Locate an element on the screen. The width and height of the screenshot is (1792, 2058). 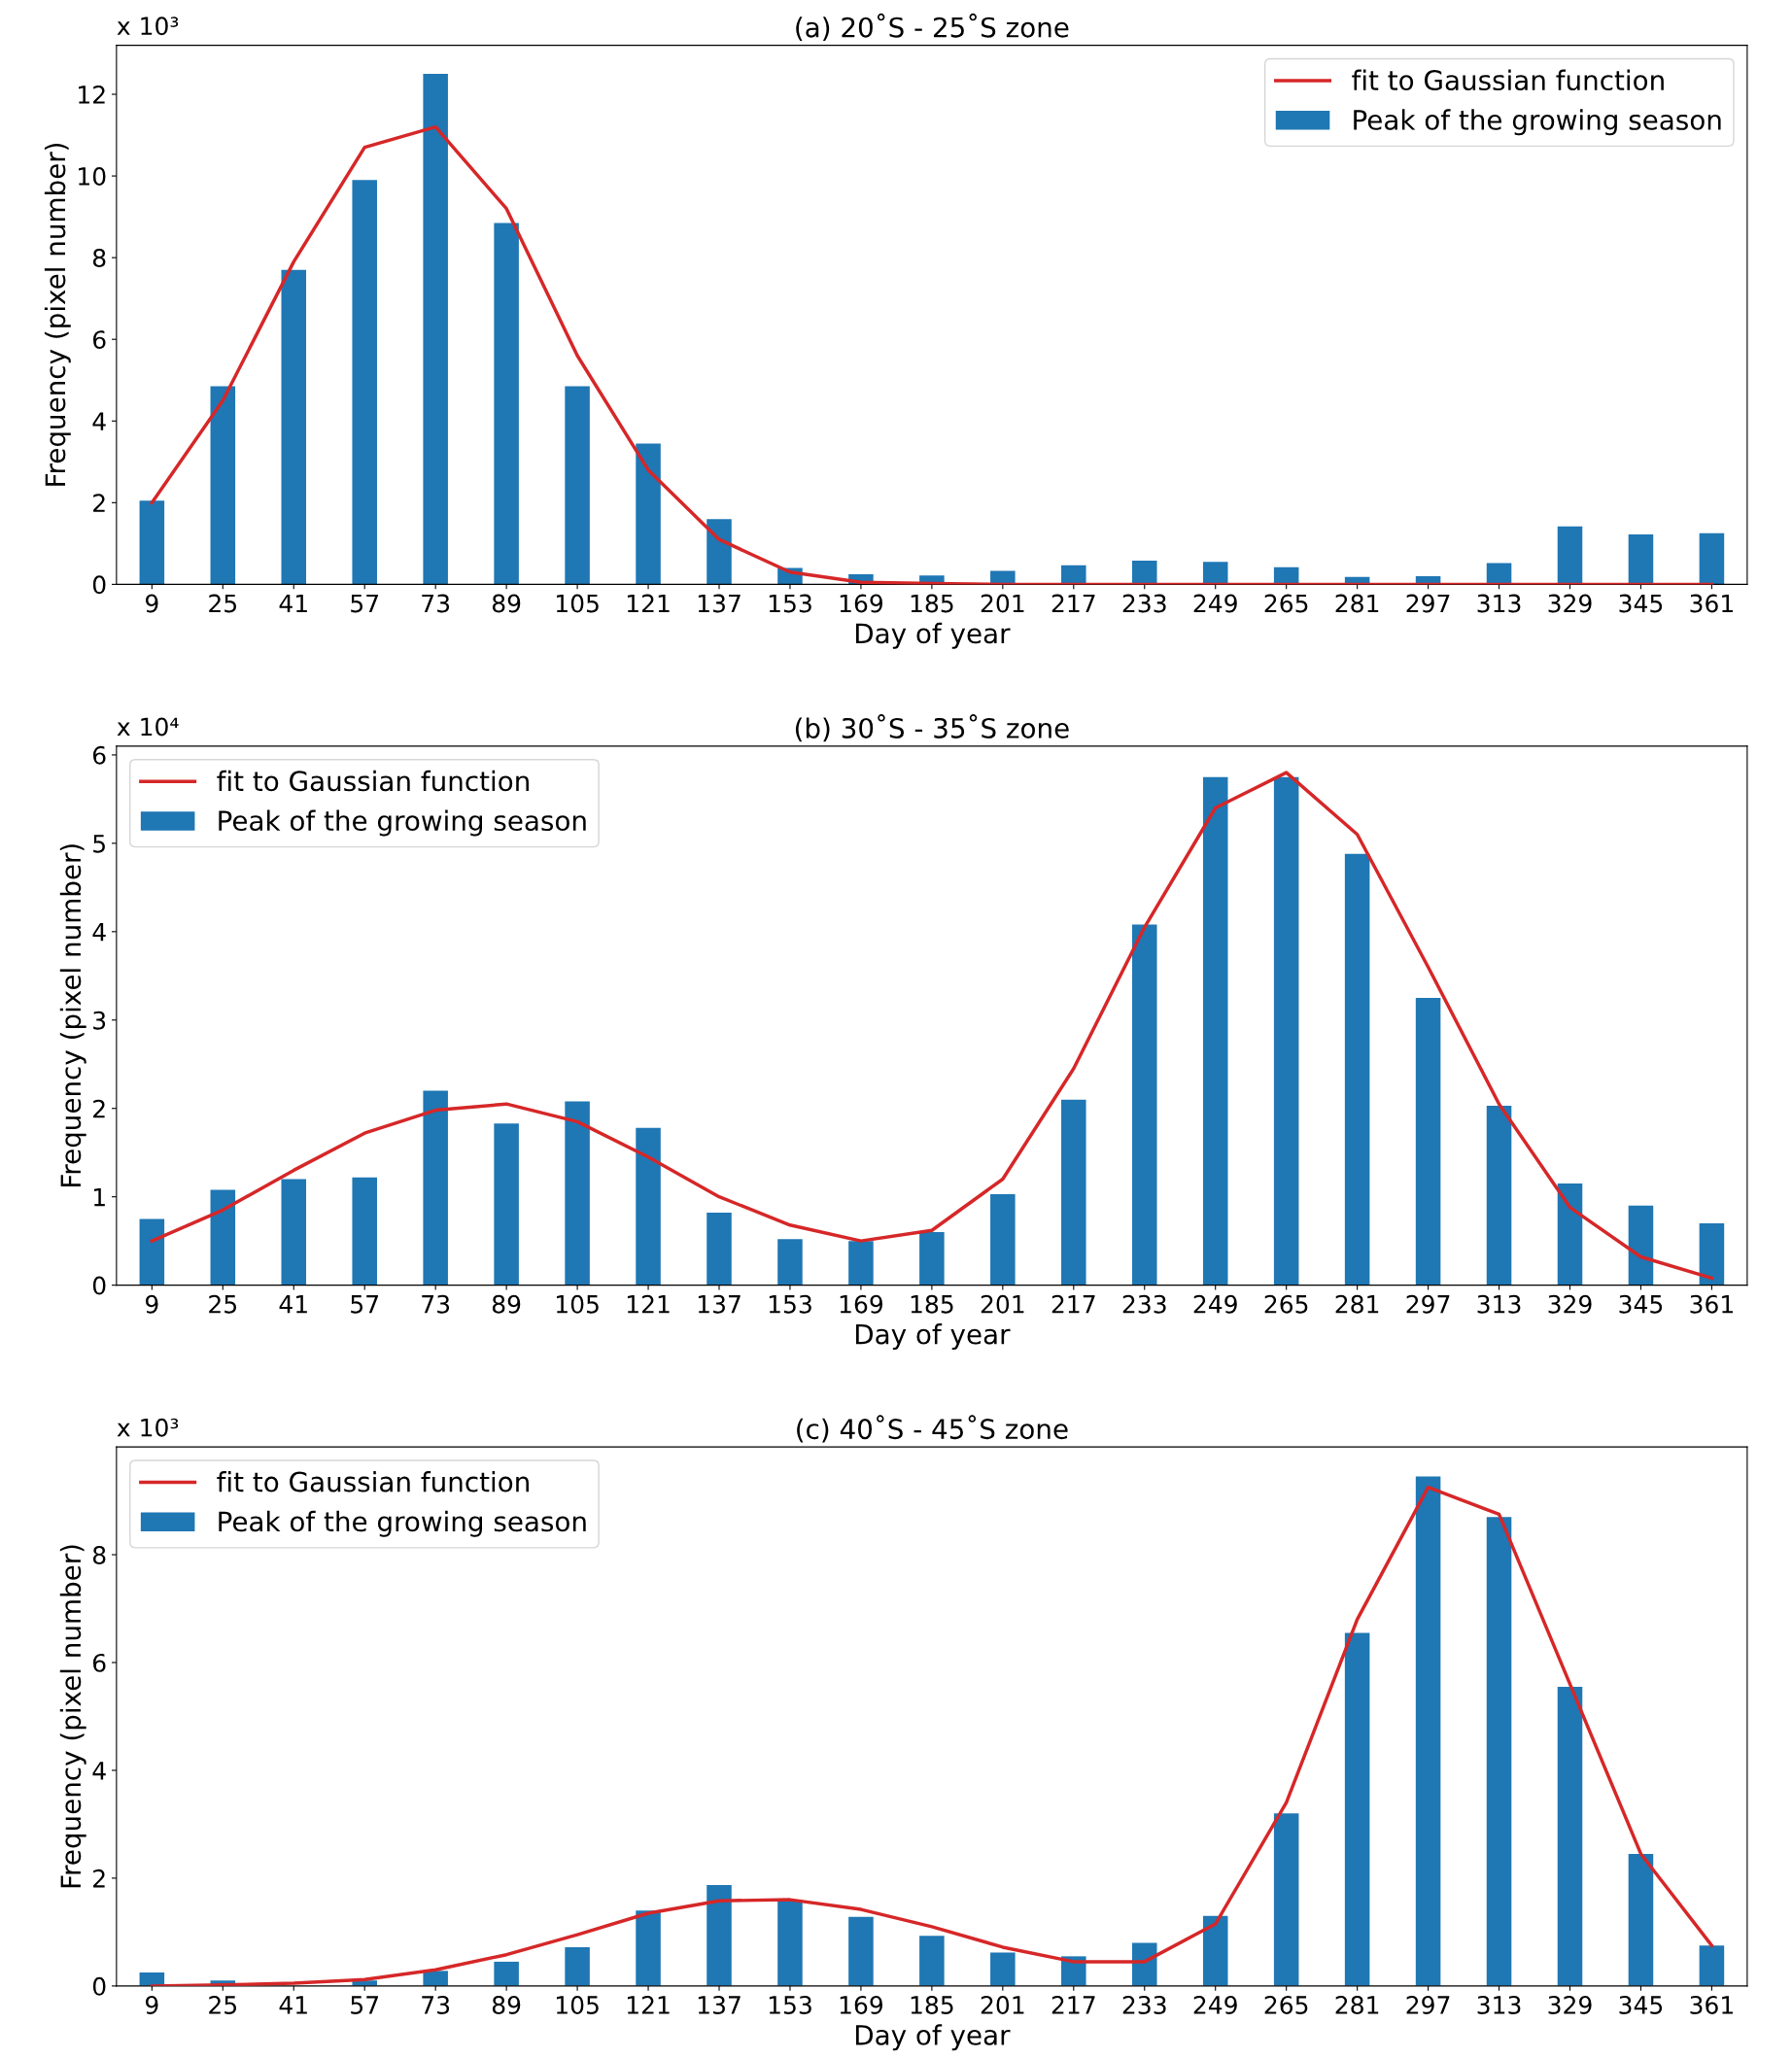
x-tick-label: 9 is located at coordinates (151, 1304).